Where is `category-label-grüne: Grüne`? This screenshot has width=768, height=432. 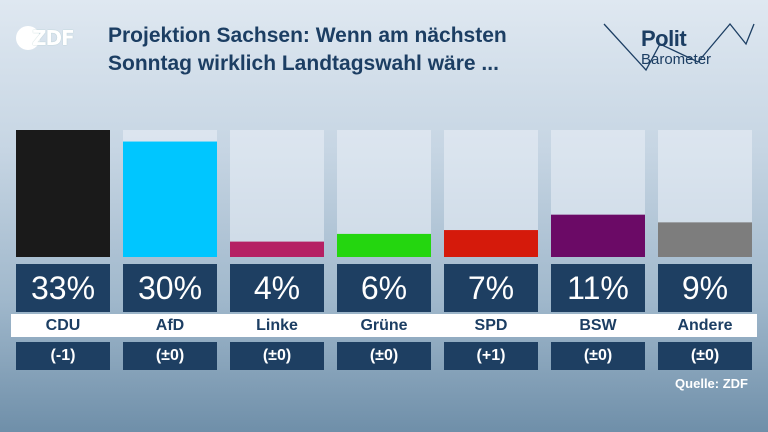
category-label-grüne: Grüne is located at coordinates (384, 325).